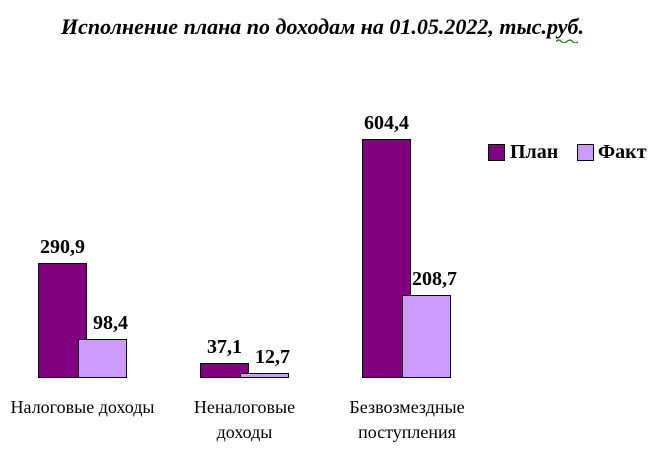 The height and width of the screenshot is (467, 669). What do you see at coordinates (407, 420) in the screenshot?
I see `category-label-2: Безвозмездные поступления` at bounding box center [407, 420].